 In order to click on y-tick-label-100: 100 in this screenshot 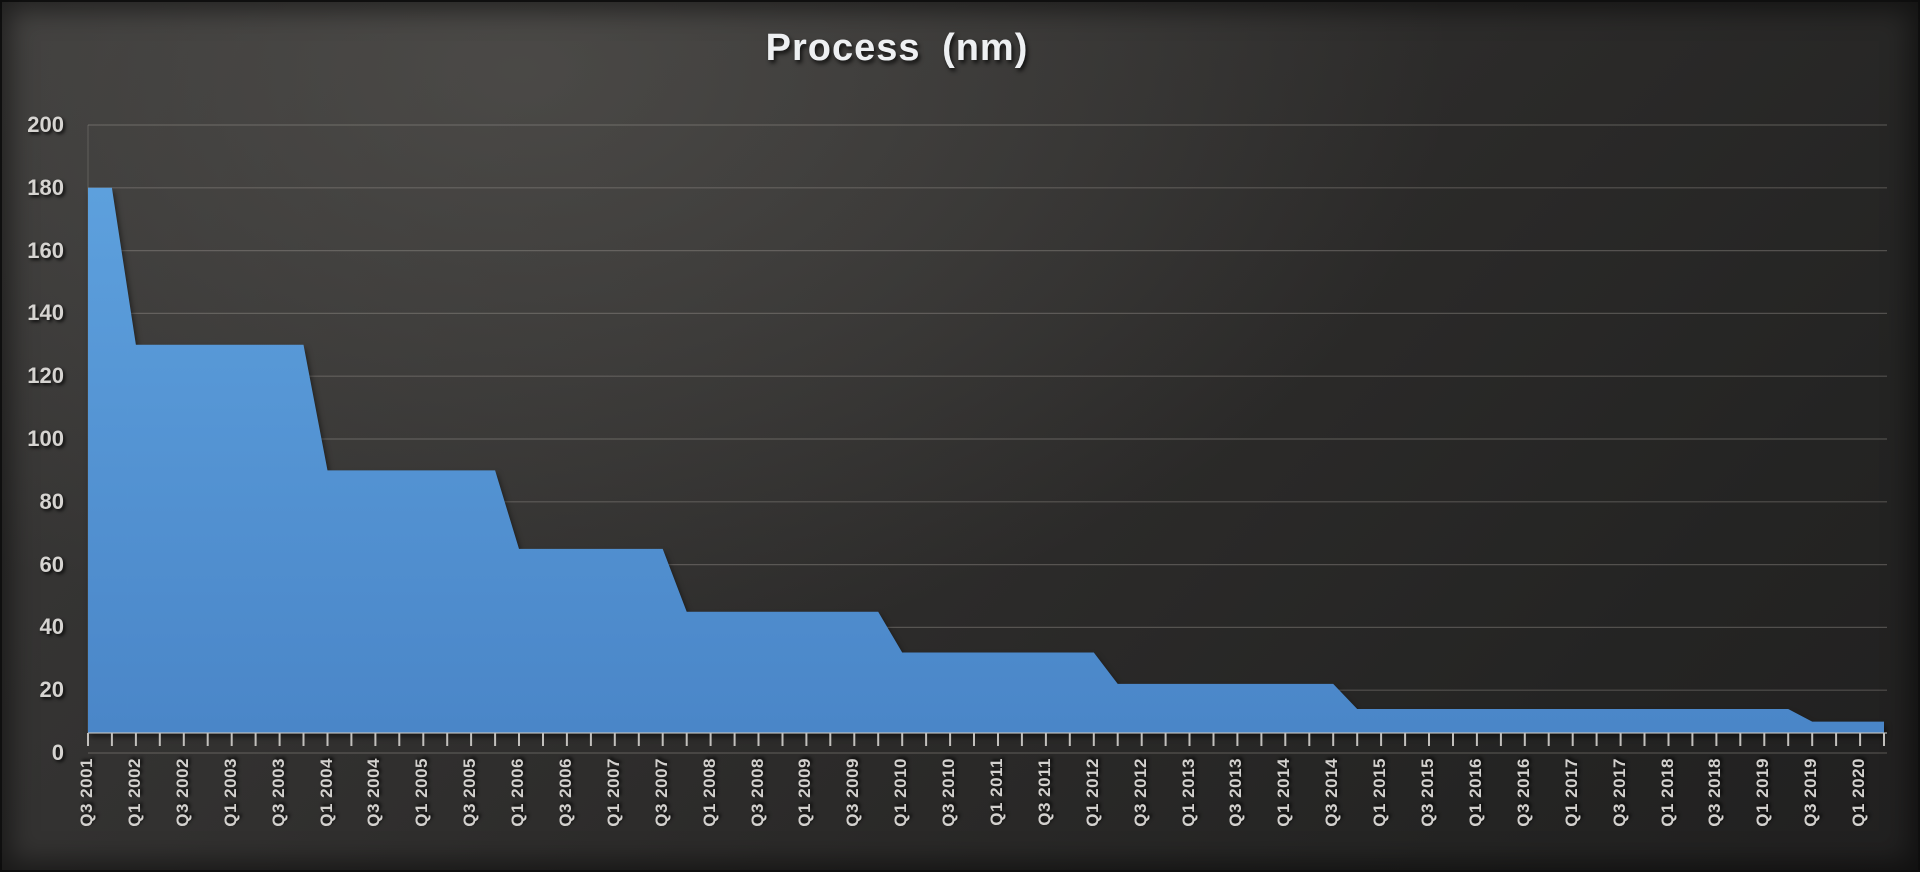, I will do `click(45, 438)`.